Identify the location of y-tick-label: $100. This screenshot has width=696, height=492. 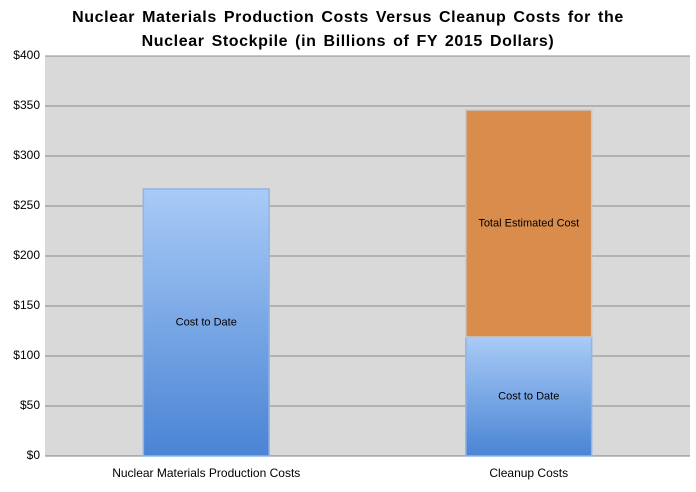
(26, 355).